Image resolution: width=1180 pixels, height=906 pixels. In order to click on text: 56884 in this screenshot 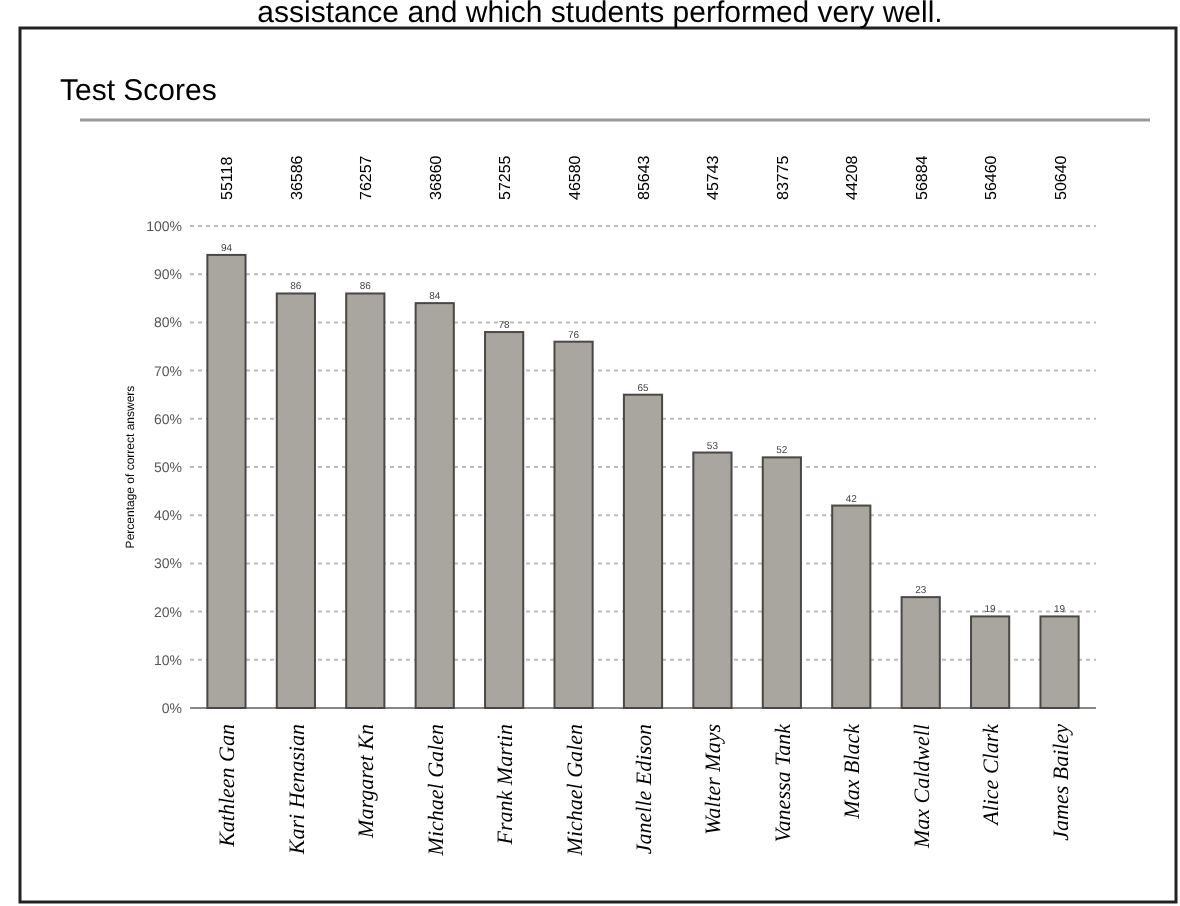, I will do `click(921, 177)`.